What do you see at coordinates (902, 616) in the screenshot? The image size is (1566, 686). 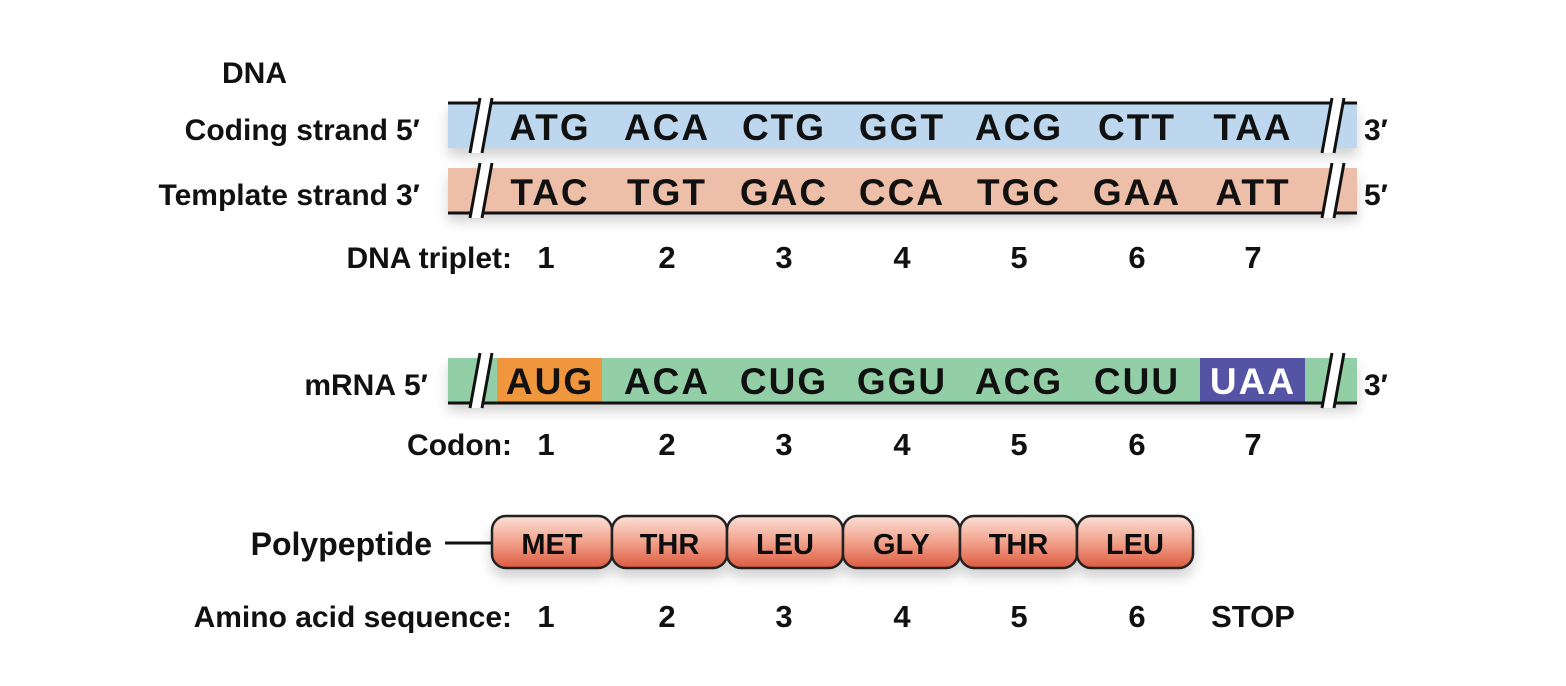 I see `amino-acid-number: 4` at bounding box center [902, 616].